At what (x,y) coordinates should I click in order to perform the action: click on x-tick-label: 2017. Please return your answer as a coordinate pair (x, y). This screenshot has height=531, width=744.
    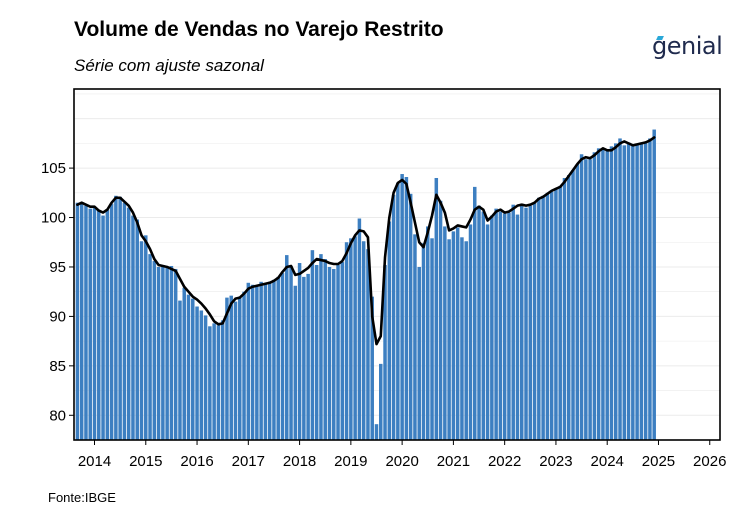
    Looking at the image, I should click on (248, 461).